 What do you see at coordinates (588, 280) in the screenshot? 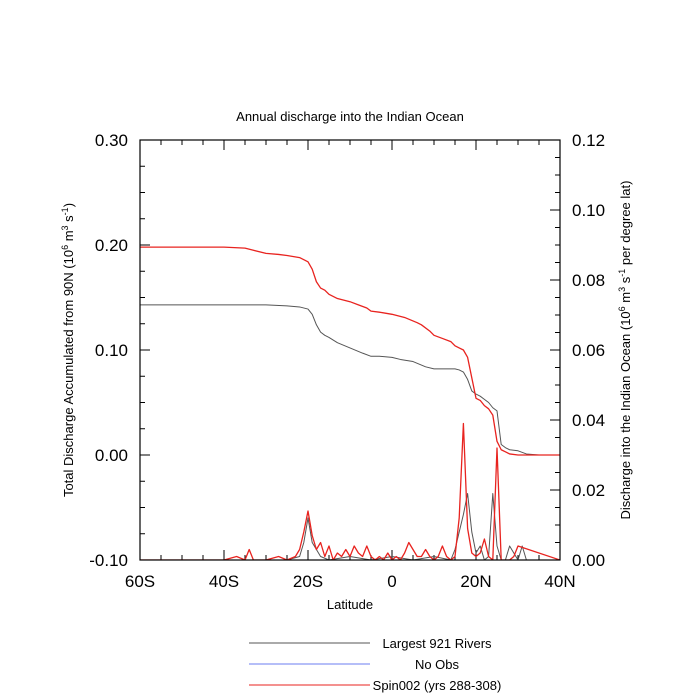
I see `y-right-tick-label: 0.08` at bounding box center [588, 280].